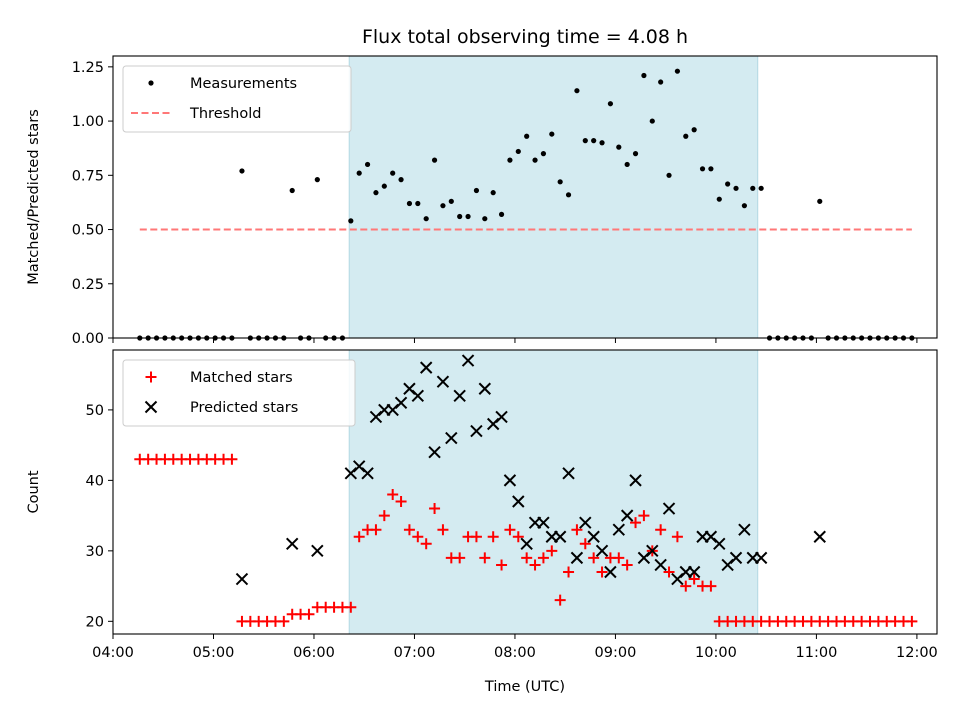 This screenshot has height=720, width=960. I want to click on y-axis-label: Matched/Predicted stars, so click(34, 197).